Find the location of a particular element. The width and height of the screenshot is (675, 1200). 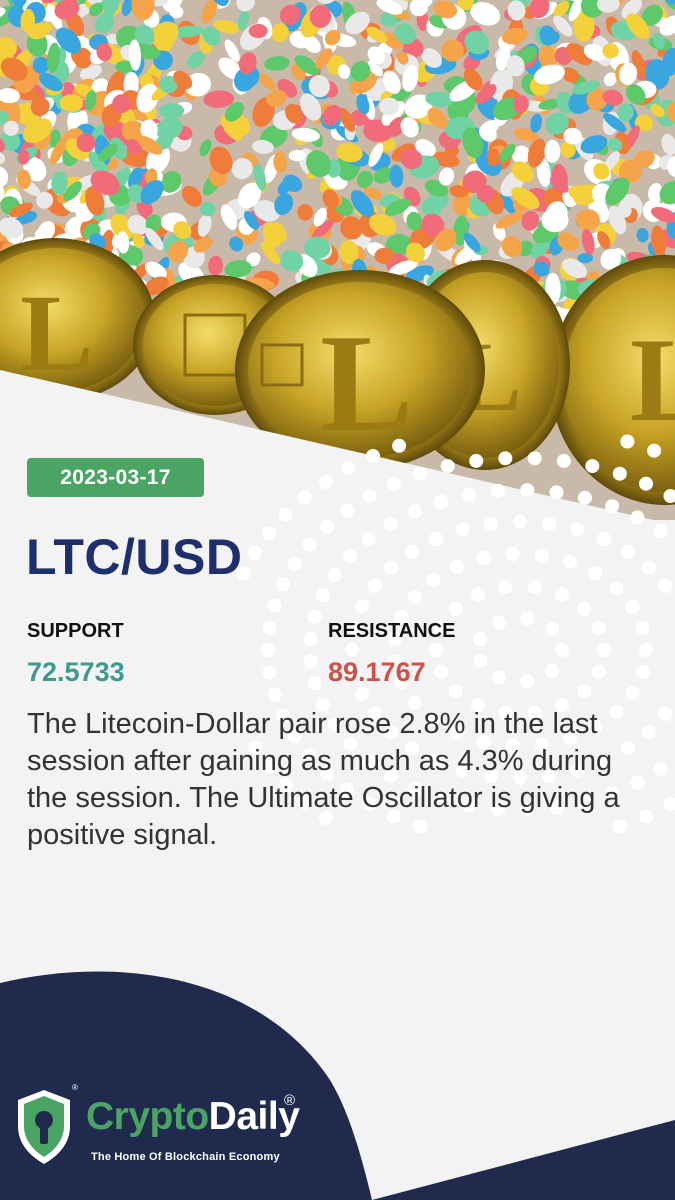

svg-text: L is located at coordinates (56, 333).